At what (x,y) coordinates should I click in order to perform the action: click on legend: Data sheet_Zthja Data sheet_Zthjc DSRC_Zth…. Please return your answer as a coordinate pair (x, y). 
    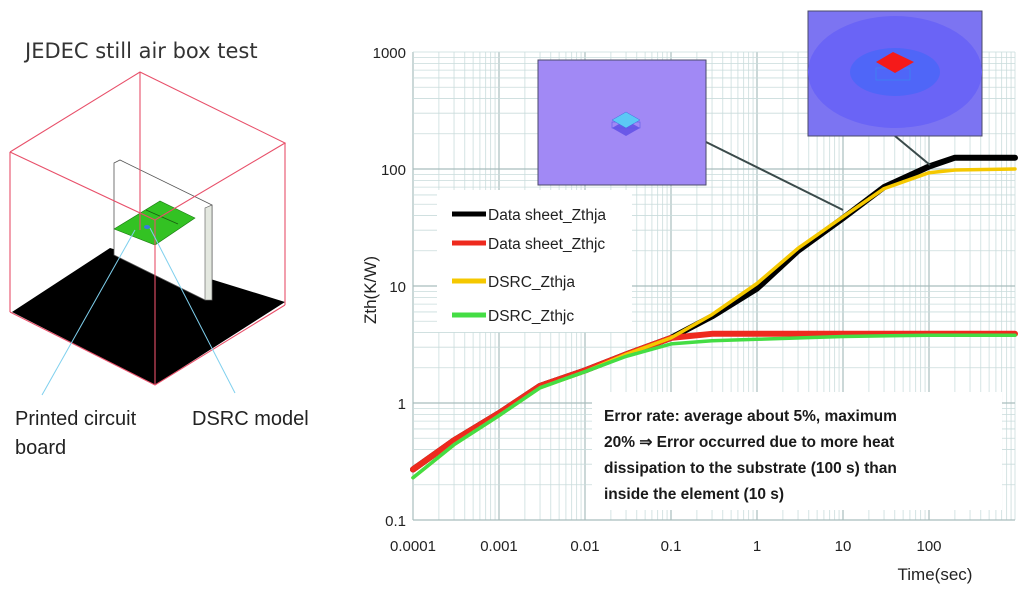
    Looking at the image, I should click on (529, 266).